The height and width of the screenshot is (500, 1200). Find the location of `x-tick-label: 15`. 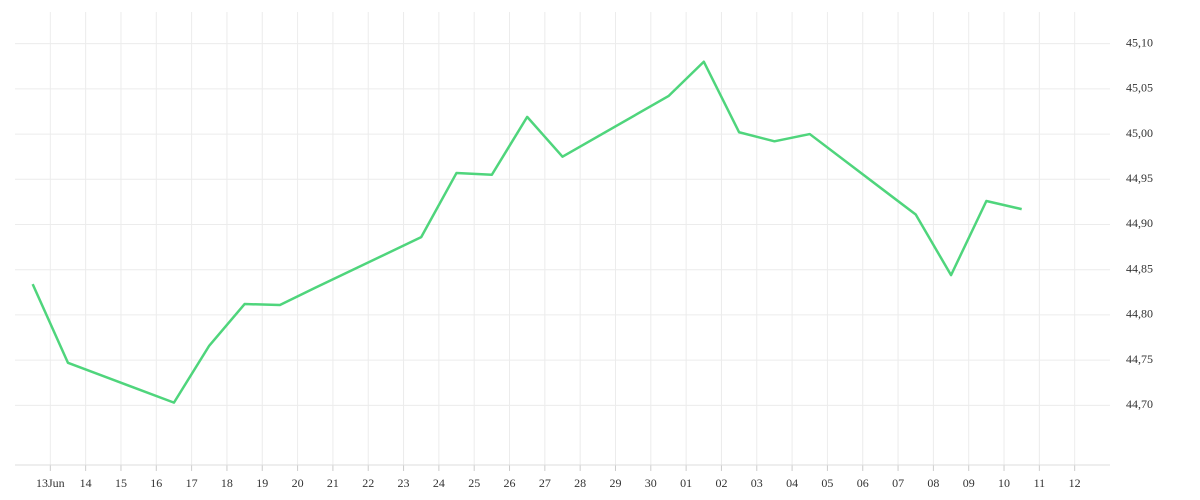

x-tick-label: 15 is located at coordinates (121, 483).